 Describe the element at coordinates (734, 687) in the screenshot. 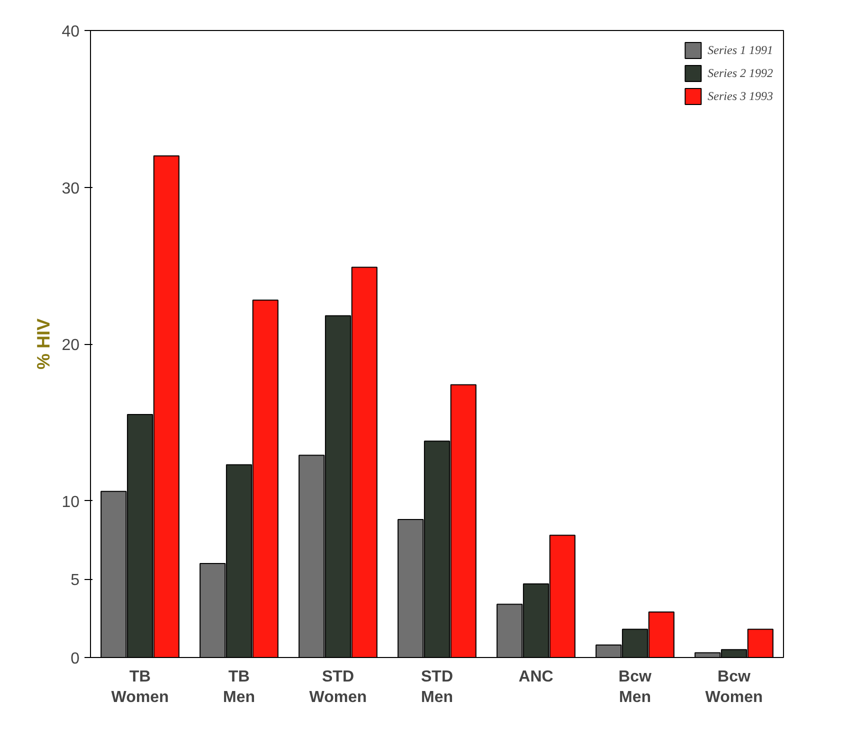

I see `x-tick-label: Bcw Women` at that location.